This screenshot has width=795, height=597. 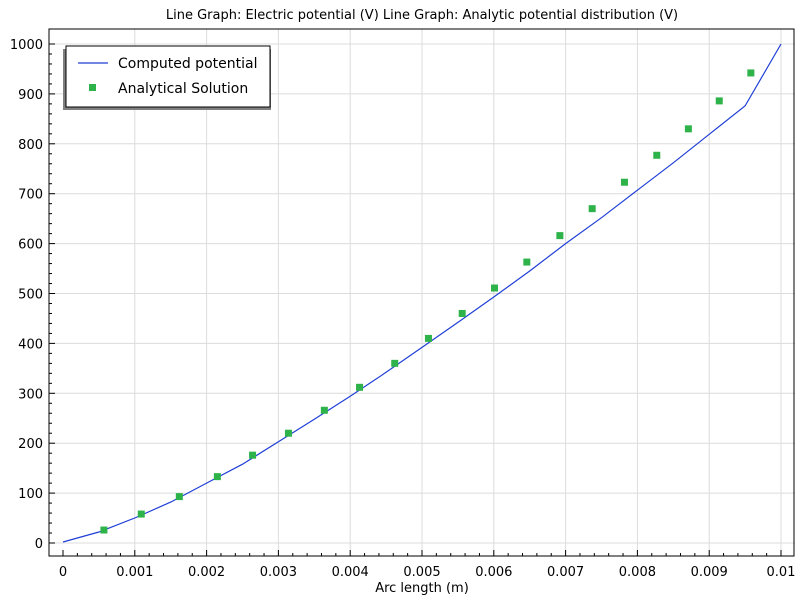 I want to click on y-tick-label: 300, so click(x=30, y=394).